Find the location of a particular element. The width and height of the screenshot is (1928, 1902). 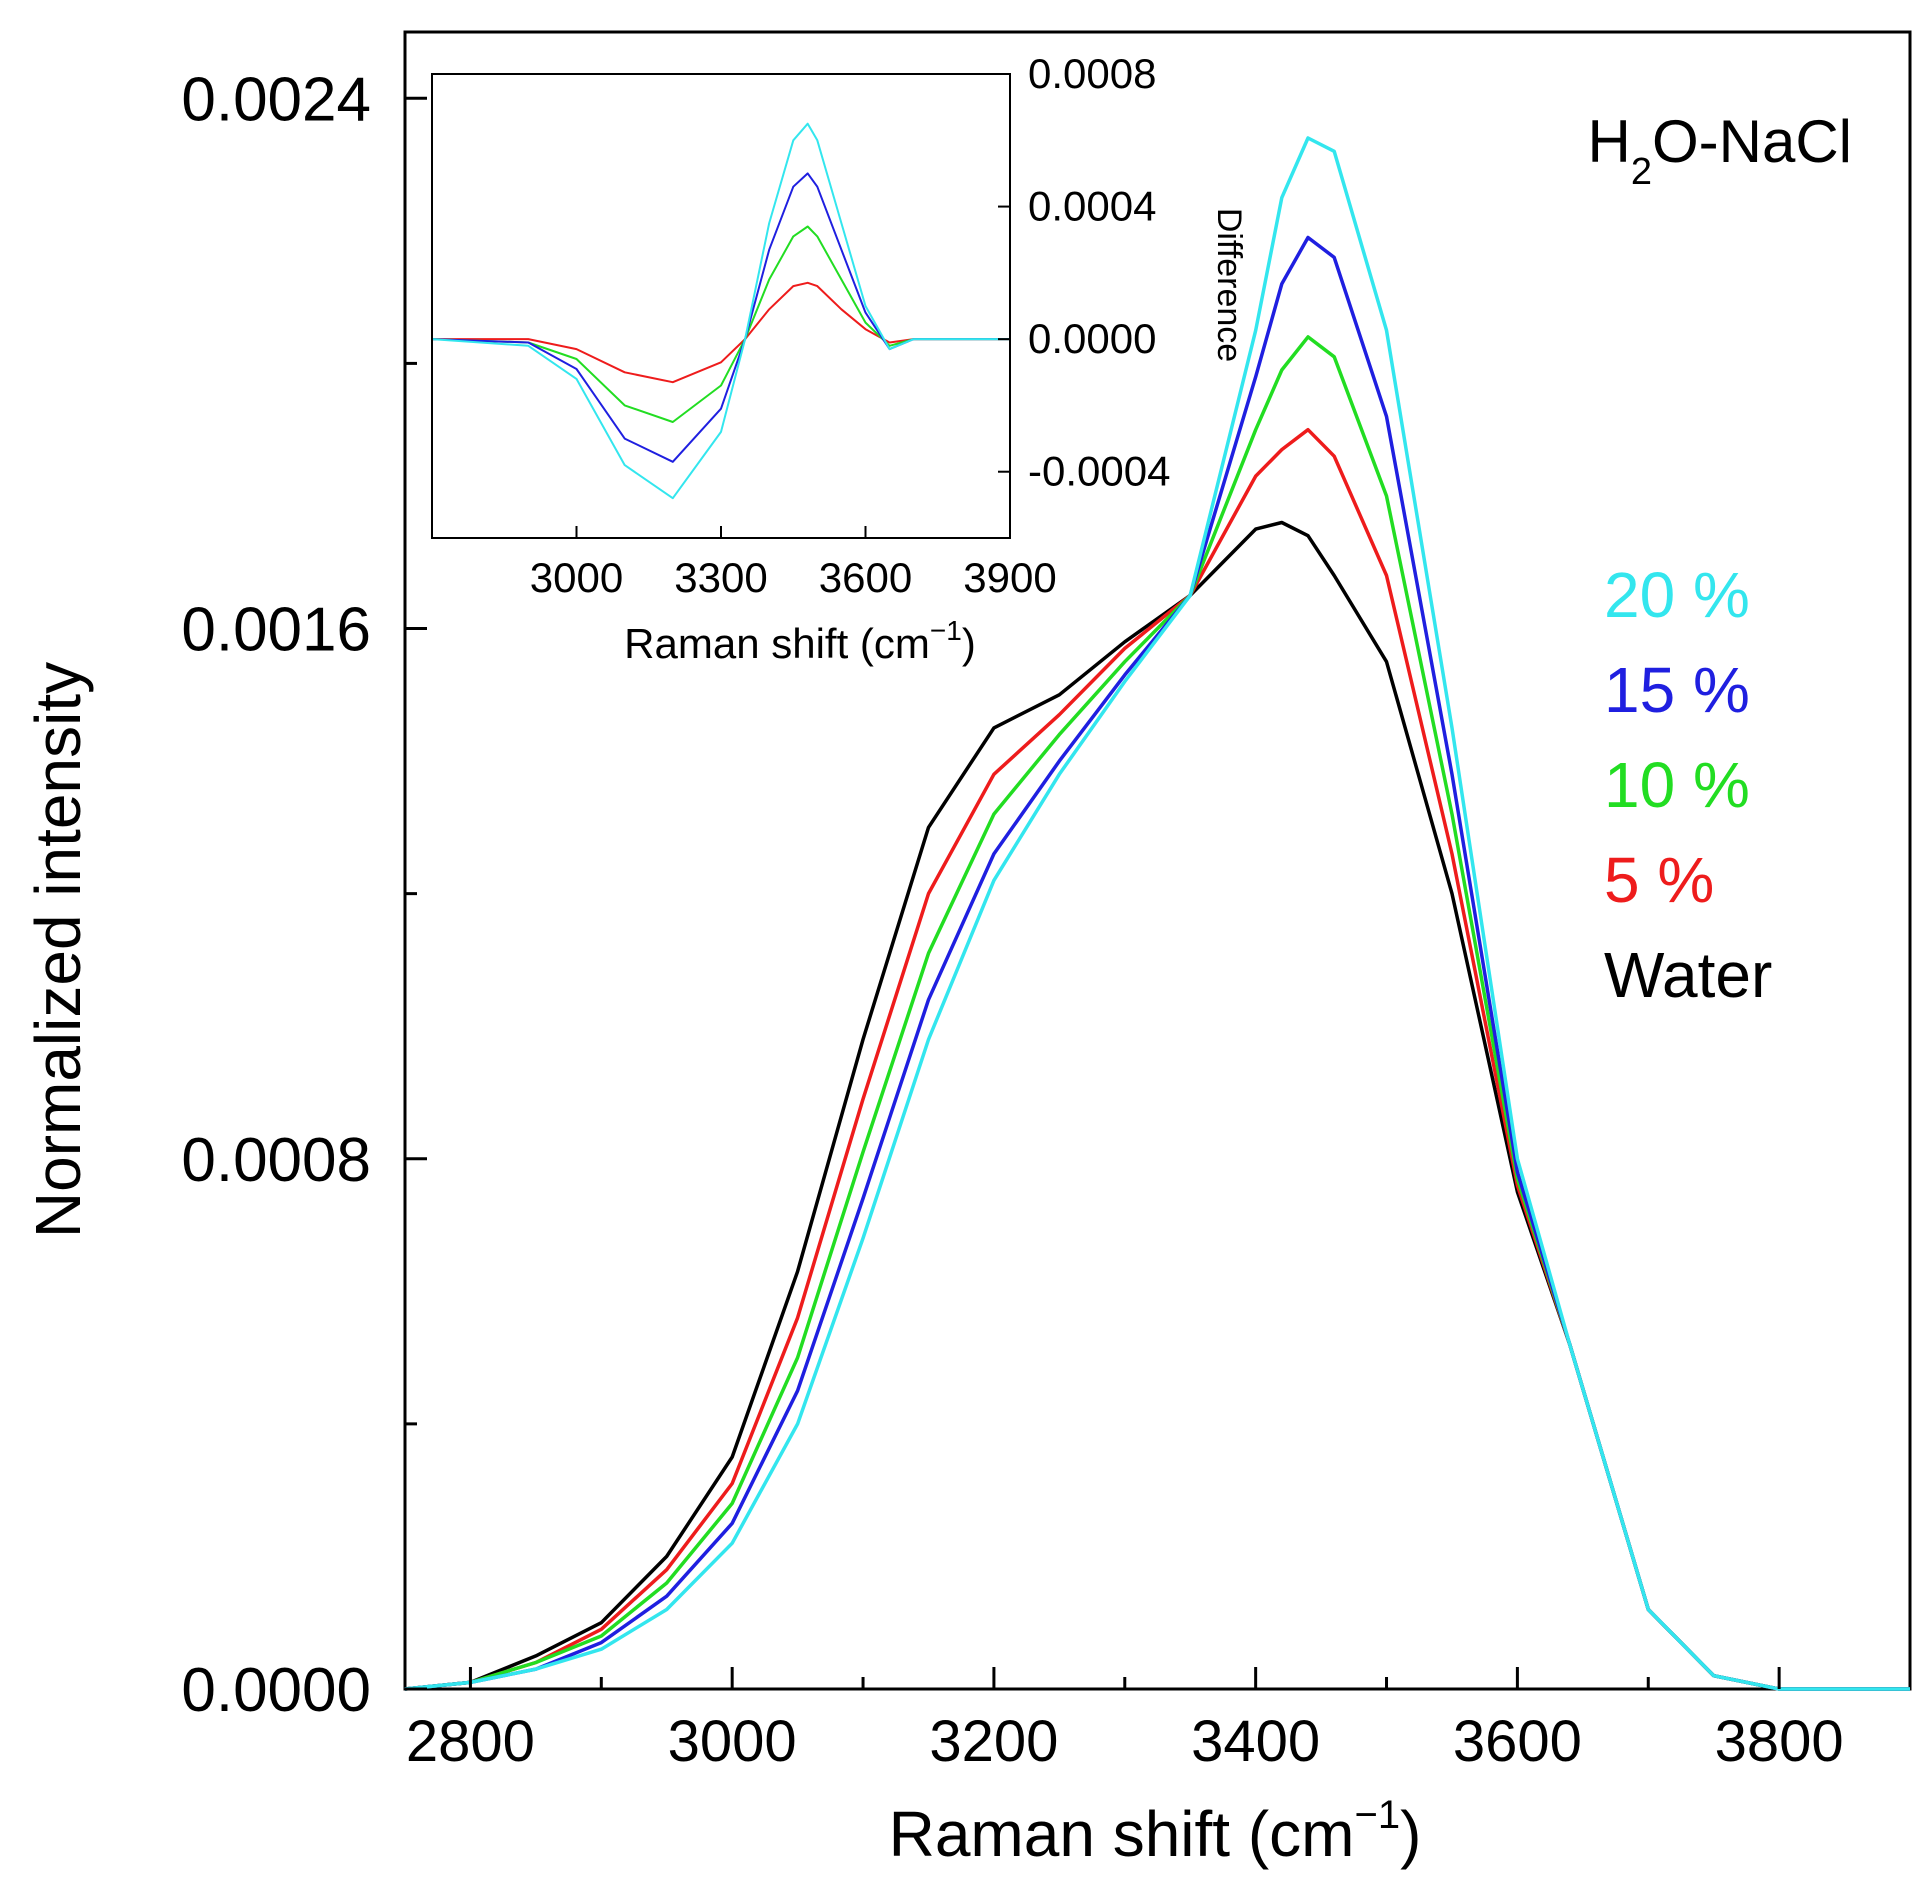

main-x-tick-label: 3000 is located at coordinates (732, 1741).